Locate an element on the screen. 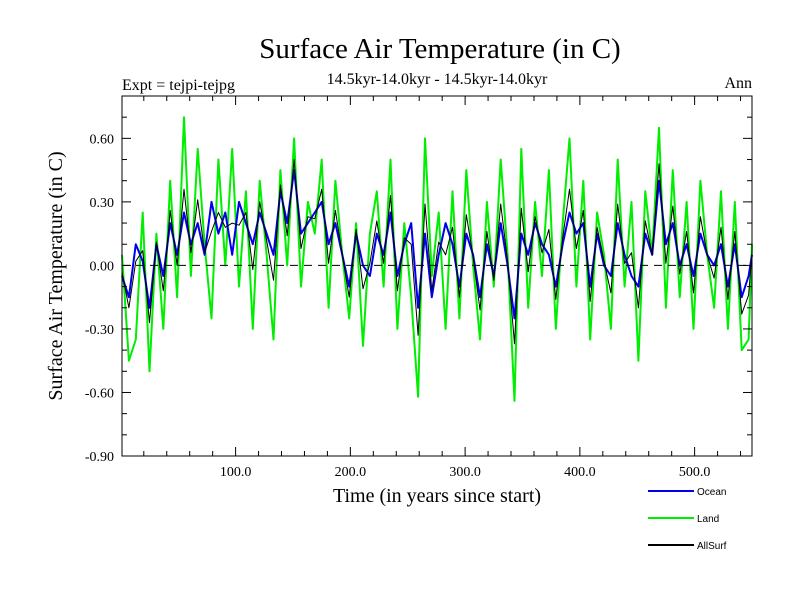 The height and width of the screenshot is (600, 800). experiment-label: Expt = tejpi-tejpg is located at coordinates (178, 85).